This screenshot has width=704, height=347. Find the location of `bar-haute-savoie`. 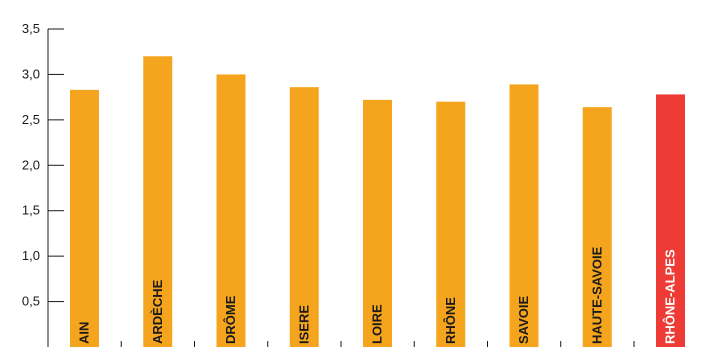

bar-haute-savoie is located at coordinates (597, 227).